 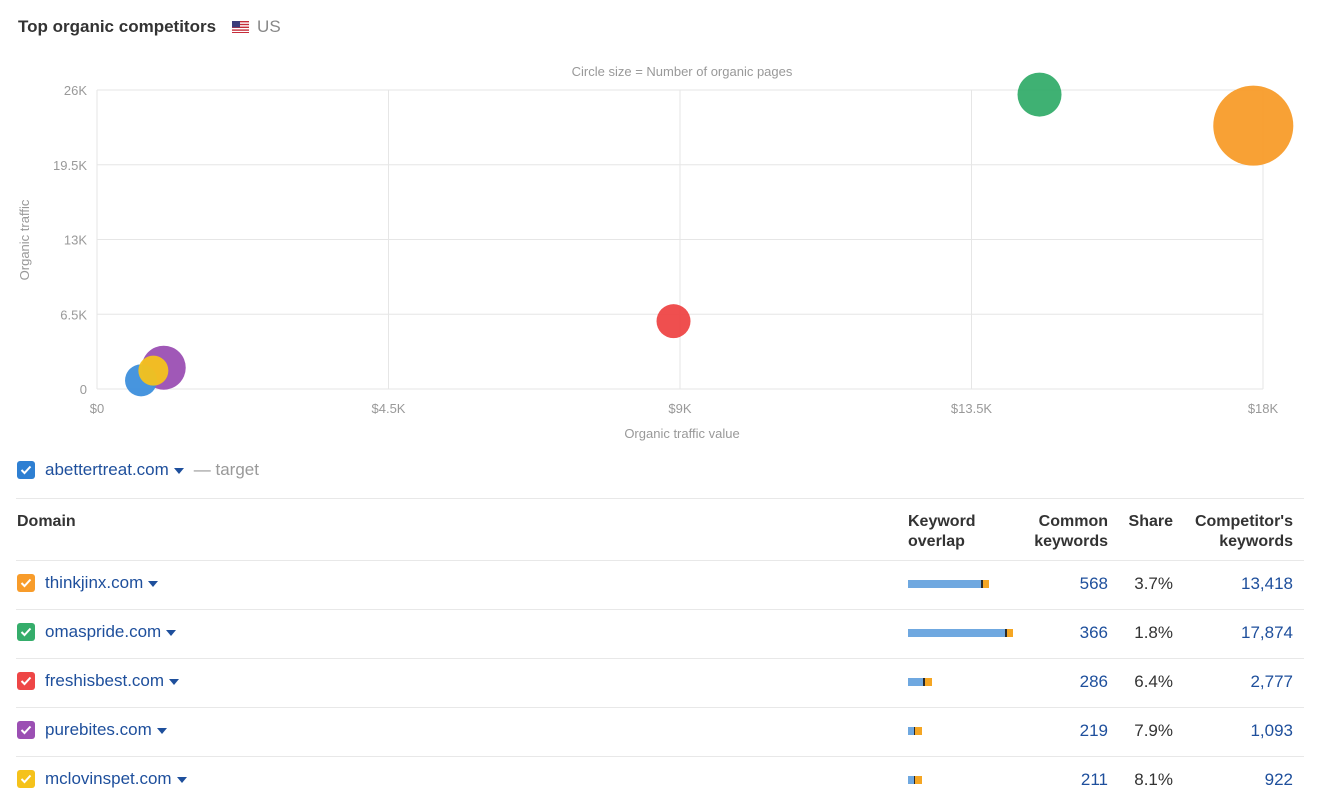 I want to click on competitor-keywords-value: 13,418, so click(x=1267, y=583).